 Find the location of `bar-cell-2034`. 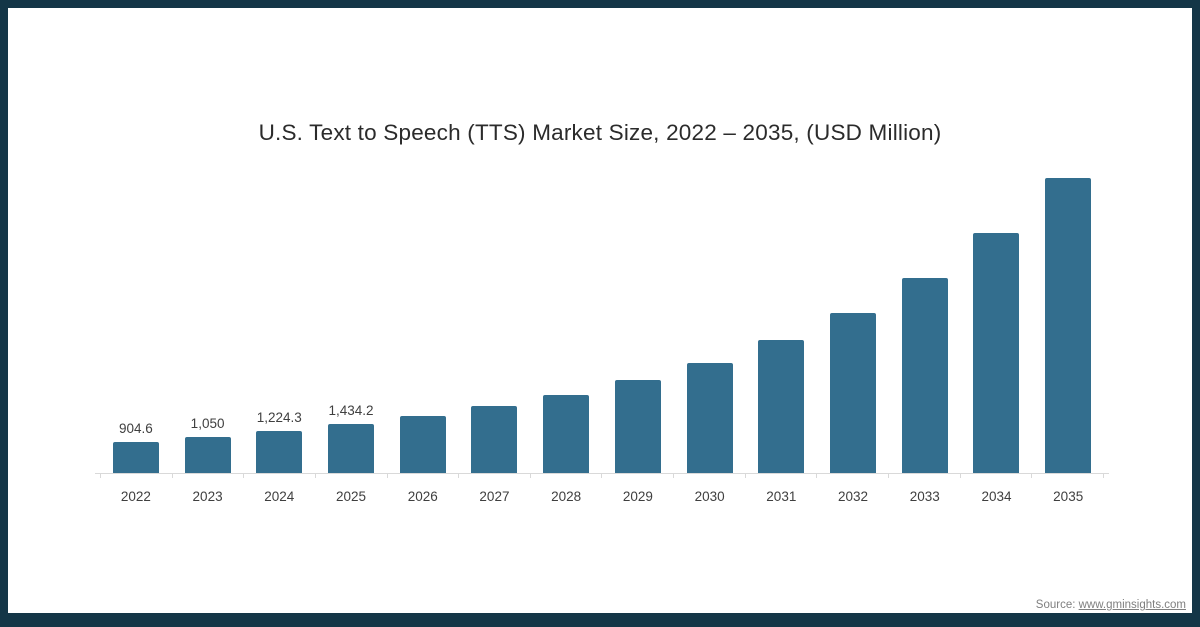

bar-cell-2034 is located at coordinates (997, 320).